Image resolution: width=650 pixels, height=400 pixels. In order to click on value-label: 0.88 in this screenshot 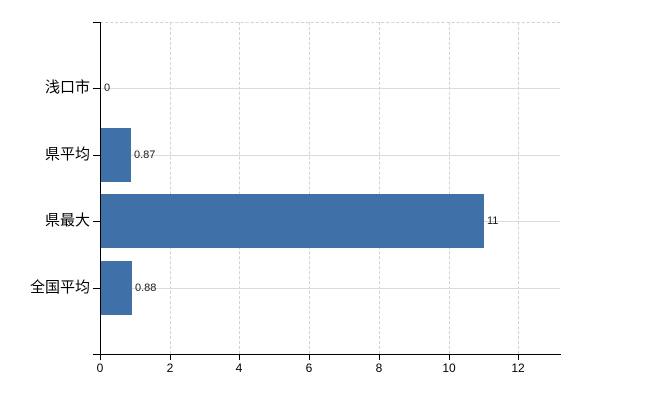, I will do `click(146, 288)`.